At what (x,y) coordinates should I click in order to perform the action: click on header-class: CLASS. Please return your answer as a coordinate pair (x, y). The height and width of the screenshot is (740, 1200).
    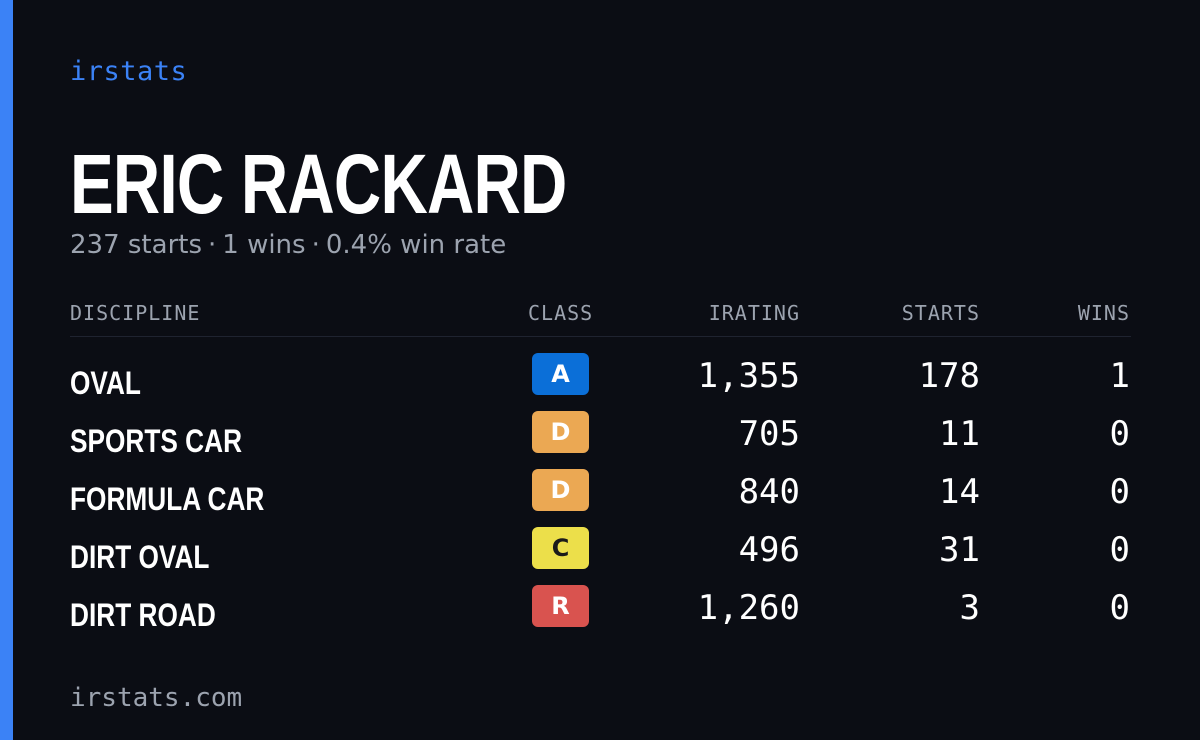
    Looking at the image, I should click on (561, 313).